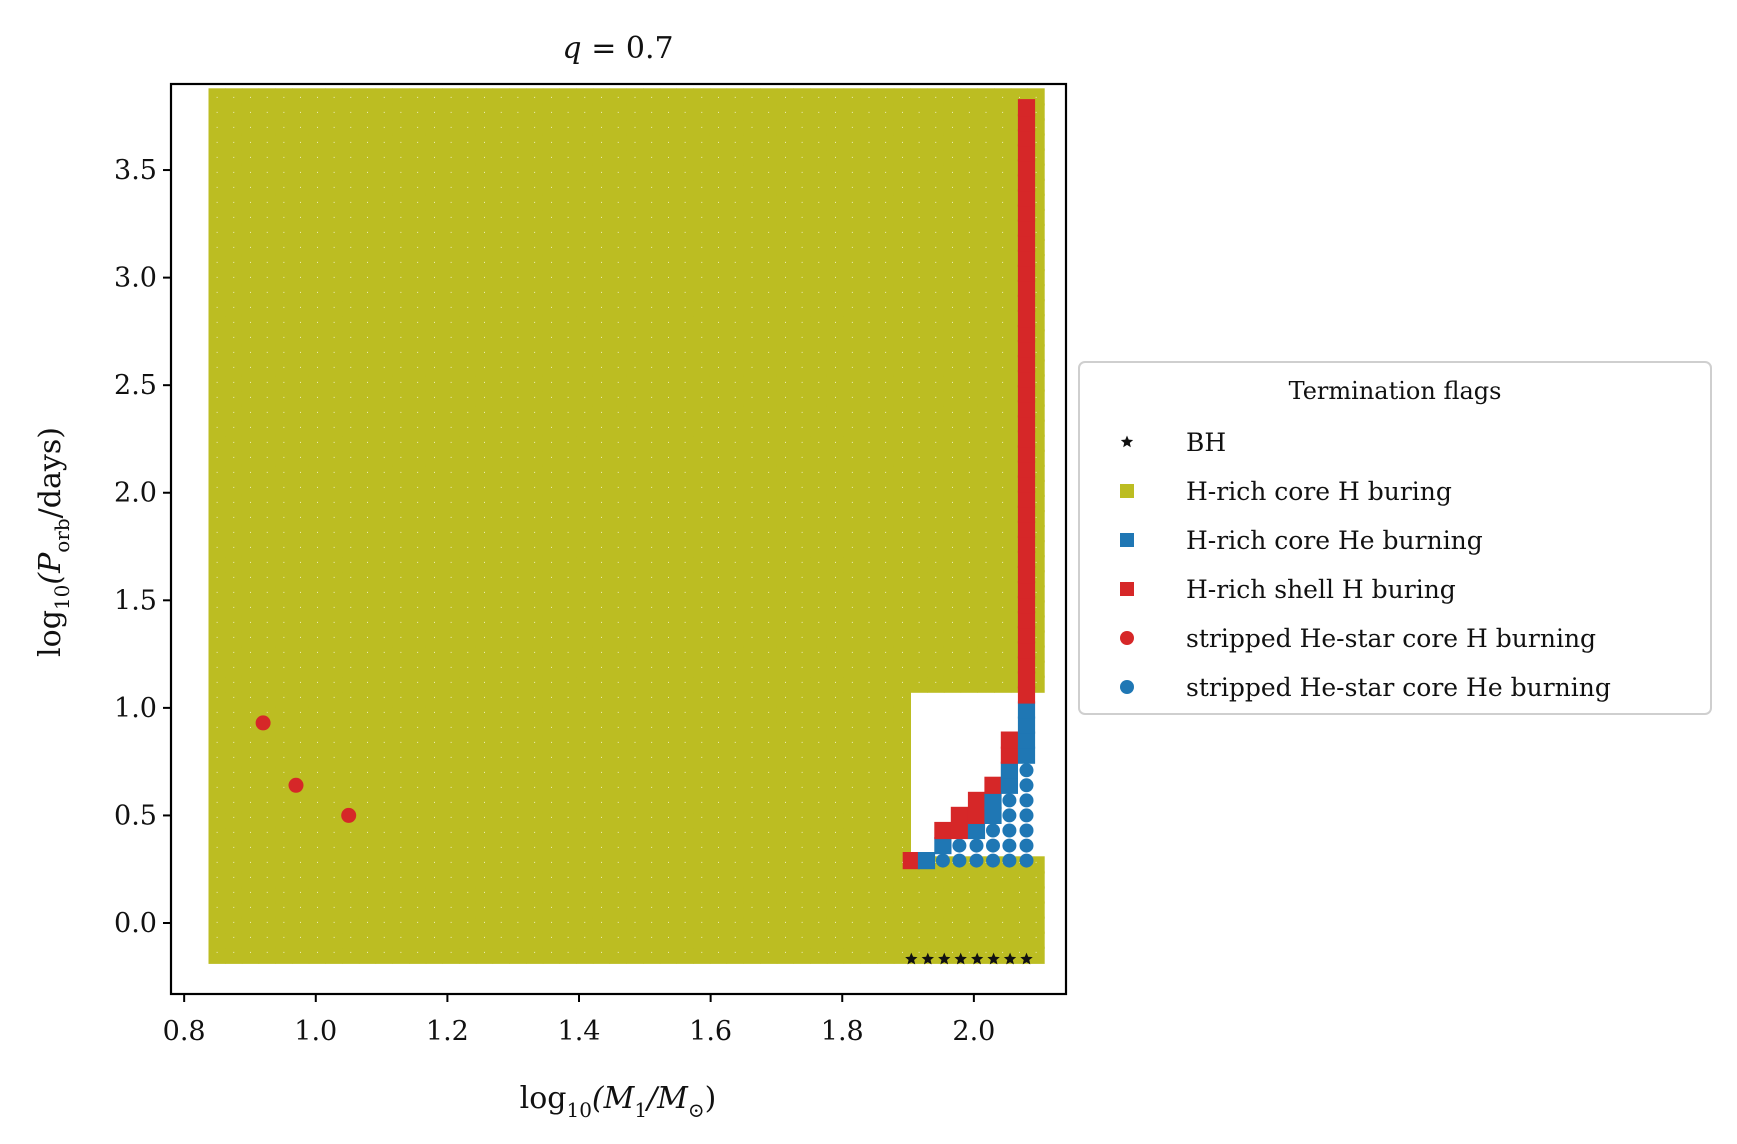 This screenshot has width=1737, height=1144. What do you see at coordinates (142, 547) in the screenshot?
I see `y-axis: 0.00.51.01.52.02.53.03.5` at bounding box center [142, 547].